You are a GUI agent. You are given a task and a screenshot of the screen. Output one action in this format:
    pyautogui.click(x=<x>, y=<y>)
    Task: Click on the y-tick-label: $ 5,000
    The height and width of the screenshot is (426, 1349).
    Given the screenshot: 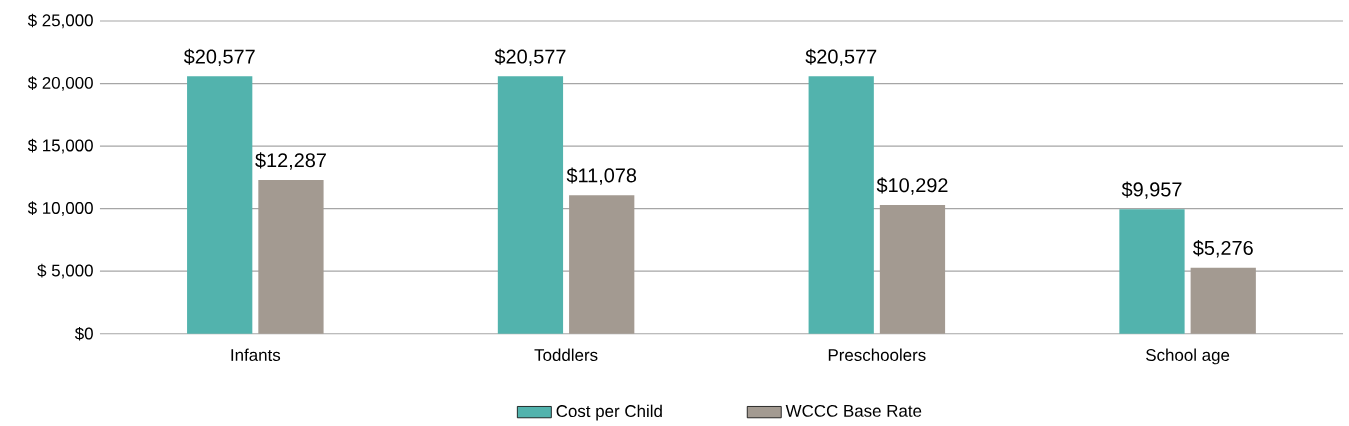 What is the action you would take?
    pyautogui.click(x=65, y=271)
    